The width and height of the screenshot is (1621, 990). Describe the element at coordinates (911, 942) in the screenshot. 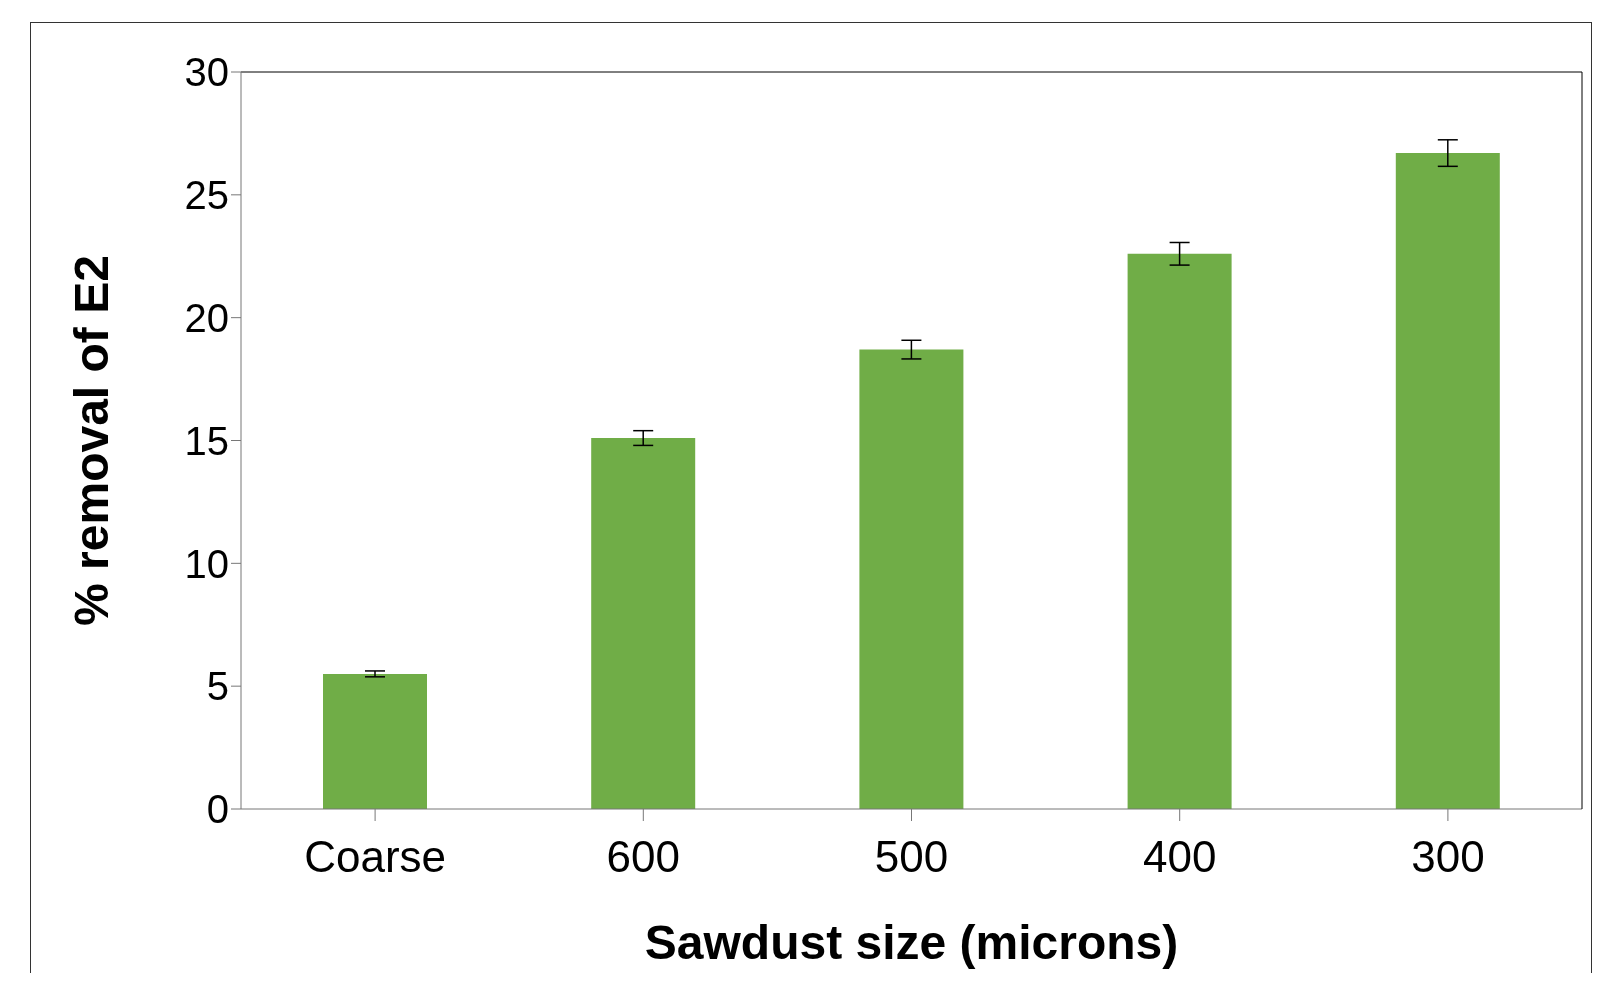

I see `x-axis-title: Sawdust size (microns)` at that location.